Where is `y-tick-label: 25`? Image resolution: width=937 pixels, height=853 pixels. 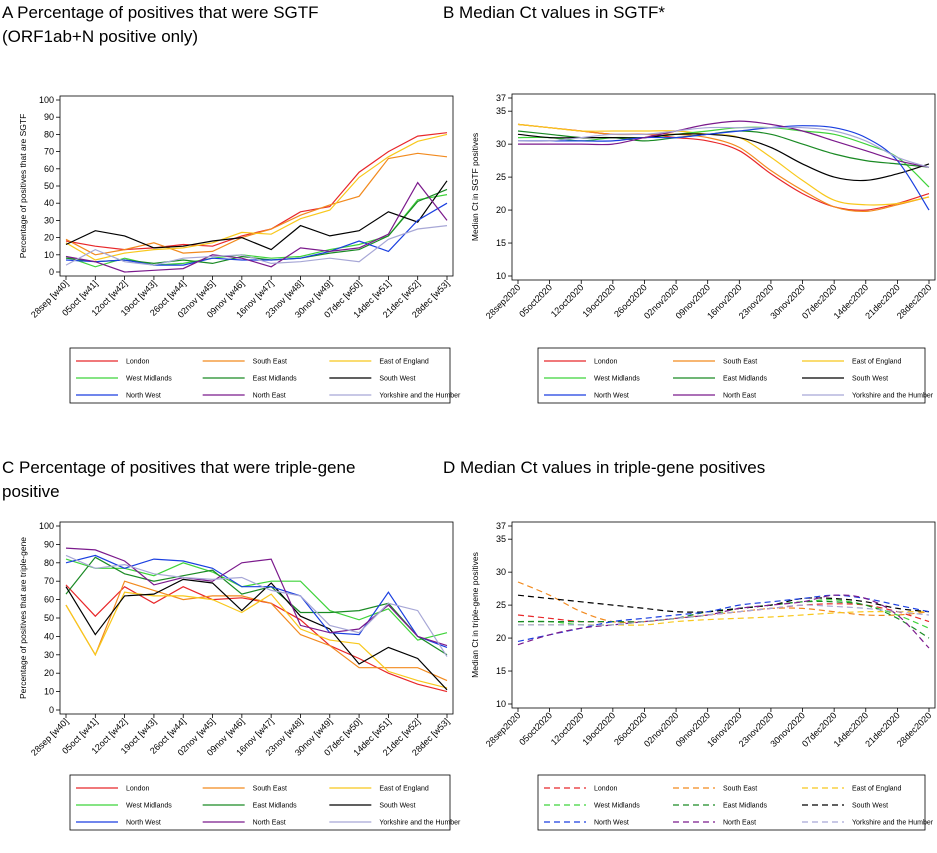 y-tick-label: 25 is located at coordinates (501, 605).